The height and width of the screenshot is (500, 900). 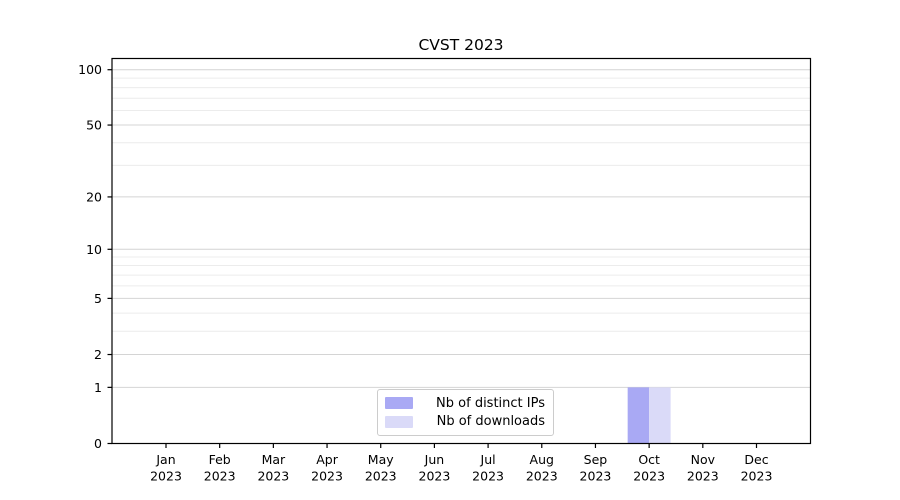 I want to click on y-tick-label: 0, so click(x=98, y=443).